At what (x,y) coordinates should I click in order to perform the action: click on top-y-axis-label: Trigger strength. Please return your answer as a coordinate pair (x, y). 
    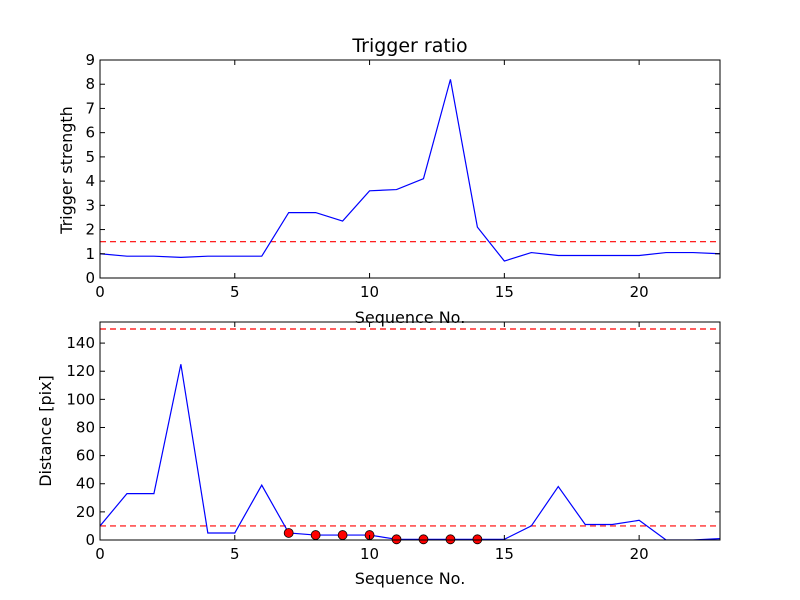
    Looking at the image, I should click on (66, 170).